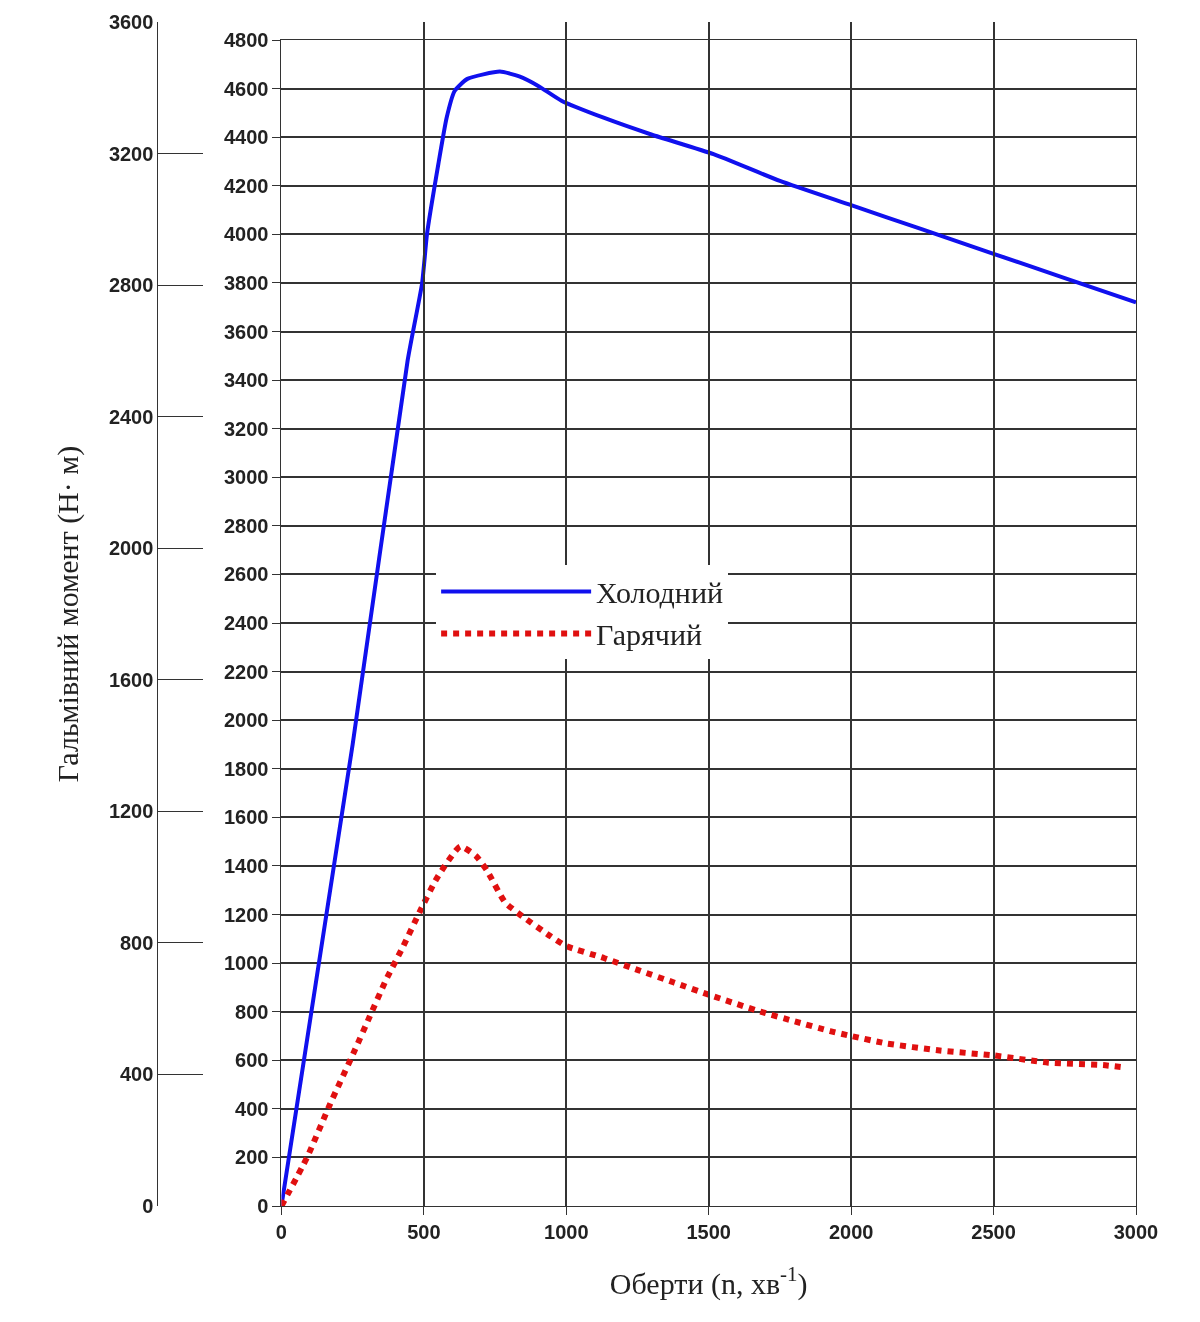 The image size is (1200, 1322). What do you see at coordinates (246, 428) in the screenshot?
I see `y-tick-label: 3200` at bounding box center [246, 428].